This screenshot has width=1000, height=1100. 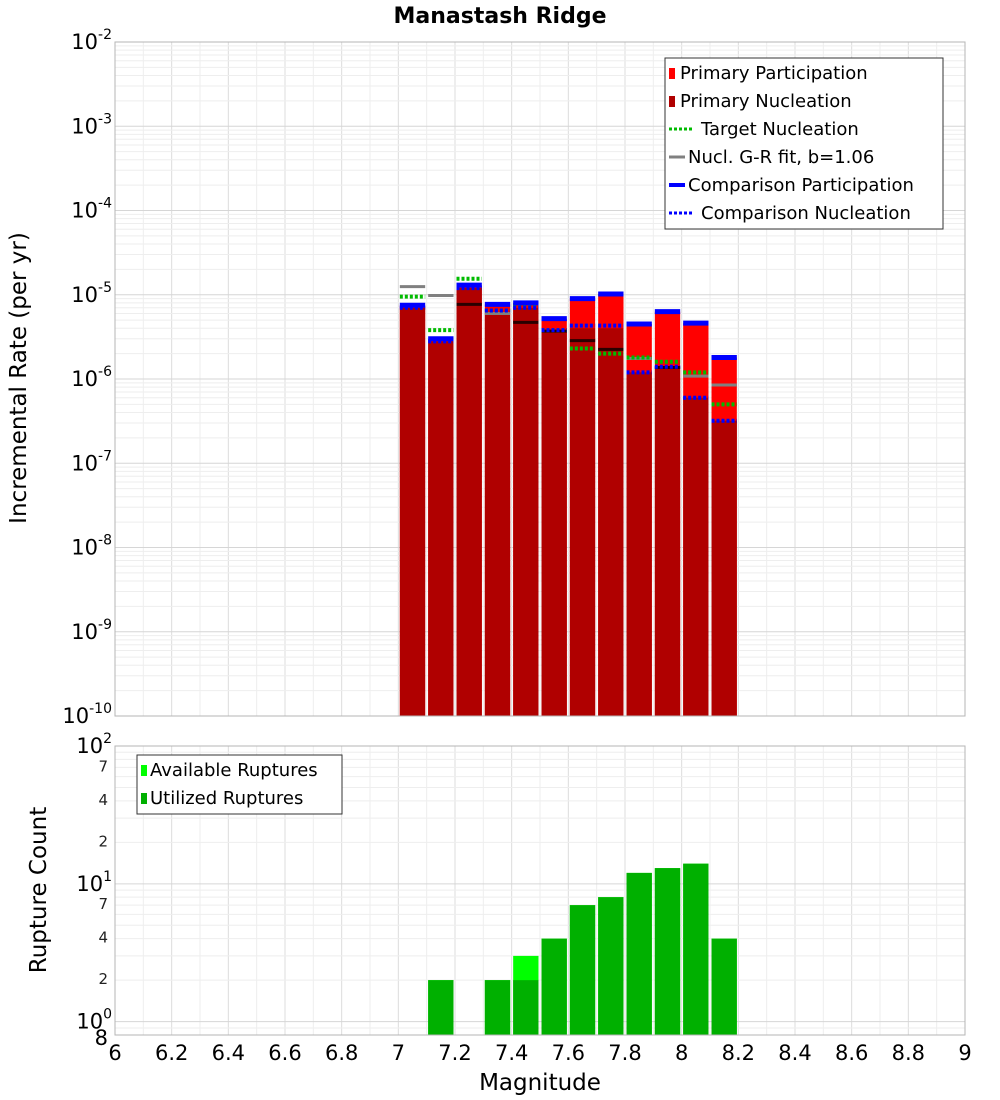 What do you see at coordinates (91, 40) in the screenshot?
I see `top-y-tick-label: 10⁻²` at bounding box center [91, 40].